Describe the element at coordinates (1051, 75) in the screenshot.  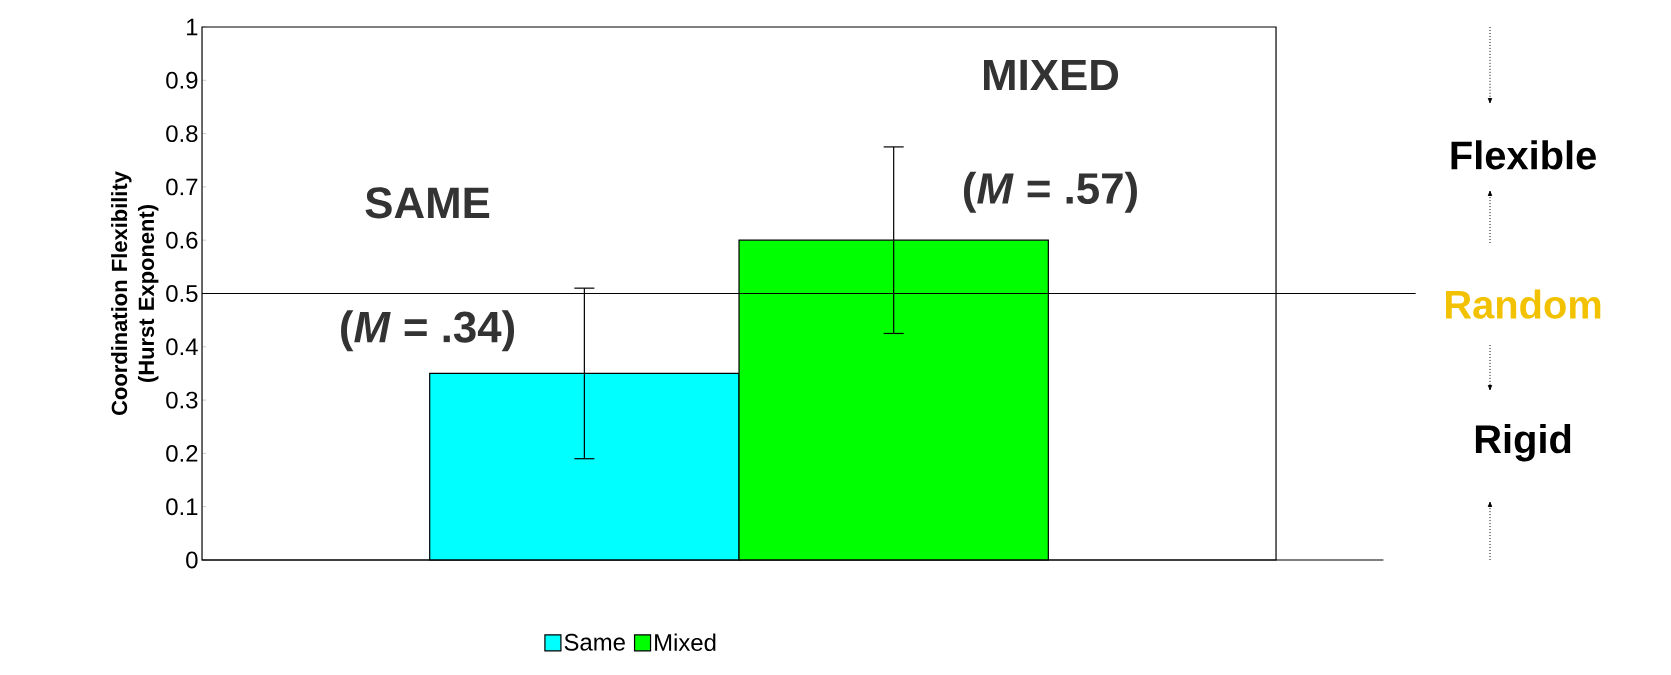
I see `annotation: MIXED` at that location.